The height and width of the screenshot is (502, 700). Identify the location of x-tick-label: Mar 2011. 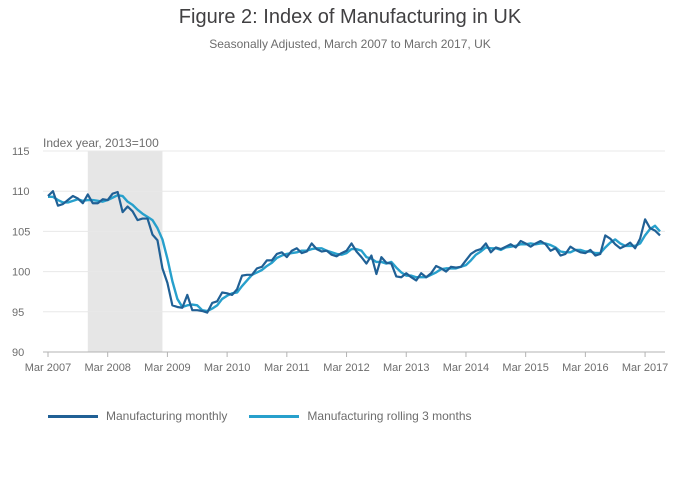
(287, 368).